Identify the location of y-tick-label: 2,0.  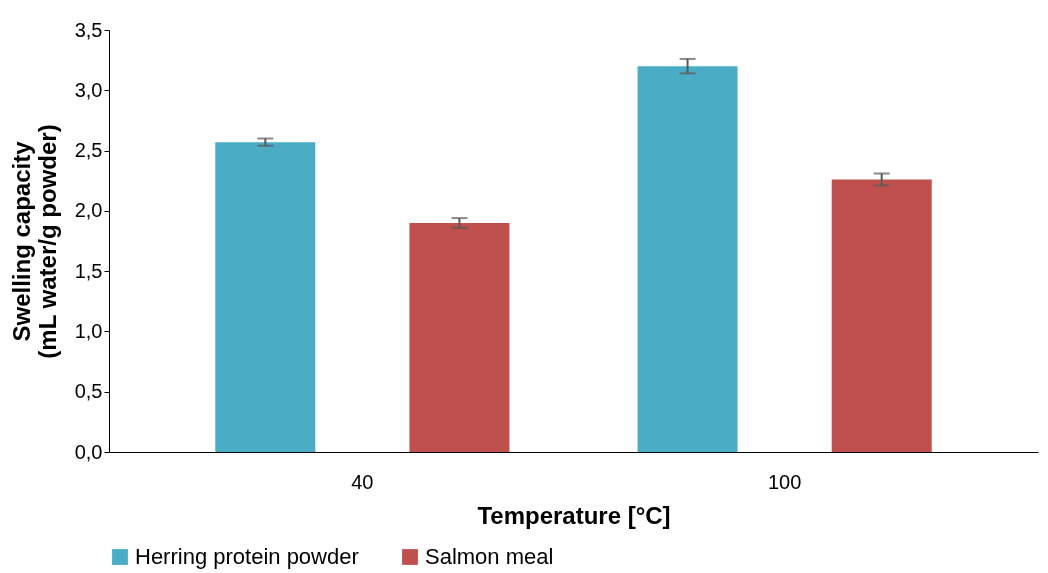
(88, 210).